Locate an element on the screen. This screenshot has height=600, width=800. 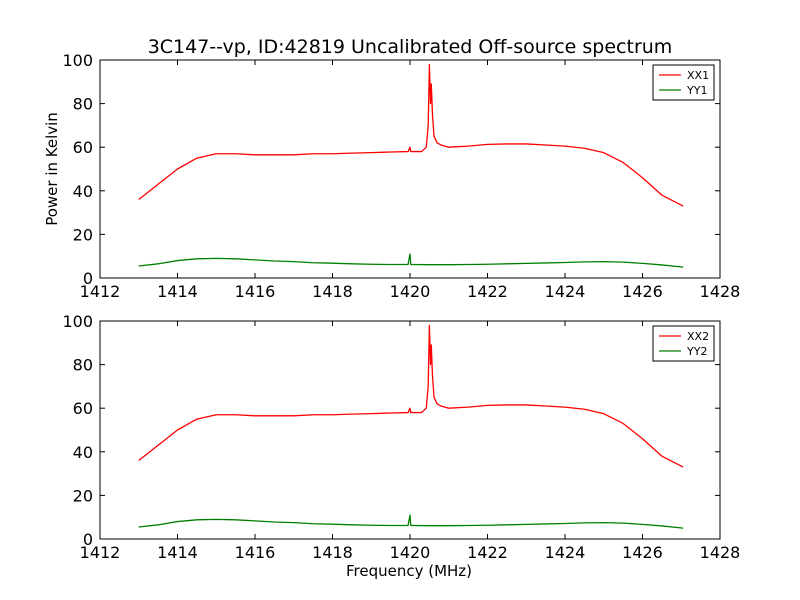
legend-label-xx2: XX2 is located at coordinates (698, 336).